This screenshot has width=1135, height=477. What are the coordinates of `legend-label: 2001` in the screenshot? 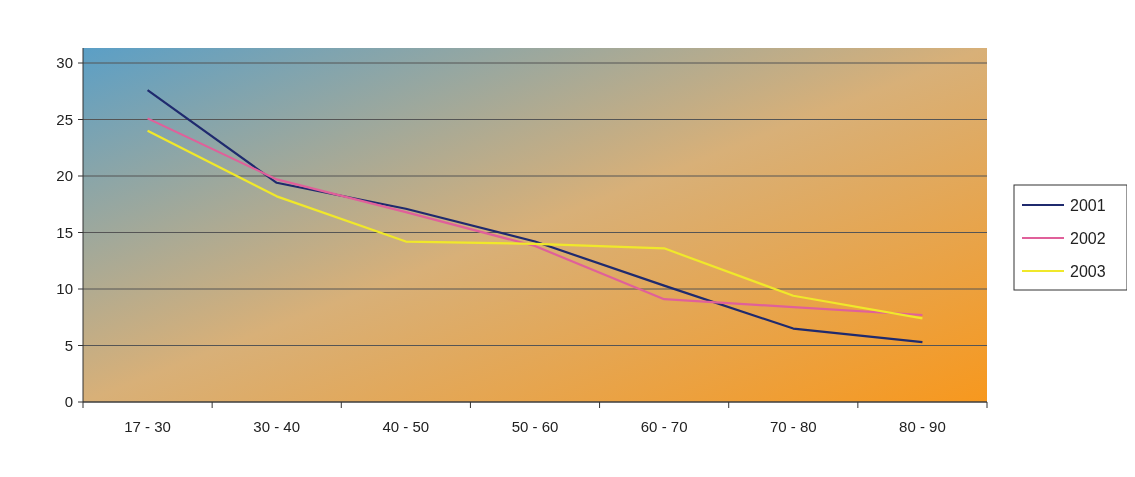 It's located at (1088, 205).